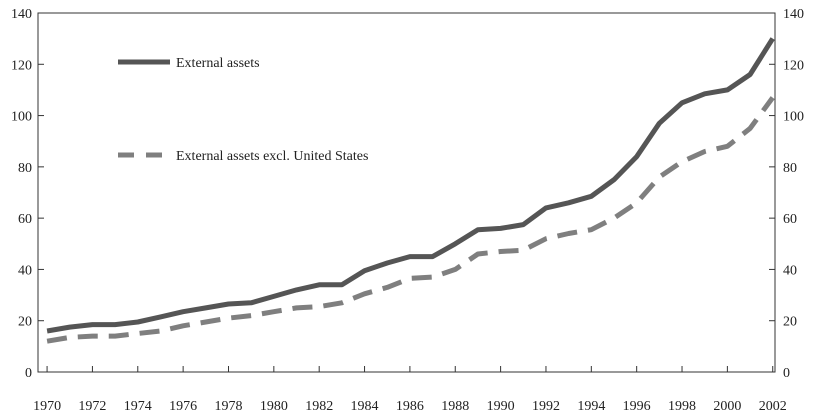 This screenshot has width=821, height=420. I want to click on x-tick-label: 1996, so click(637, 406).